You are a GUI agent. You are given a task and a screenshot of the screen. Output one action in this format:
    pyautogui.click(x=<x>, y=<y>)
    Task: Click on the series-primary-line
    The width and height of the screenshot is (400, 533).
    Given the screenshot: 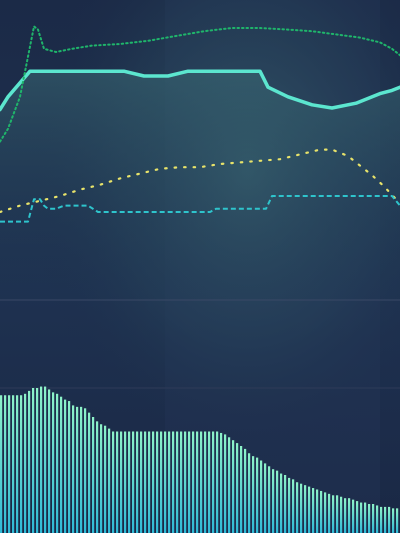 What is the action you would take?
    pyautogui.click(x=200, y=90)
    